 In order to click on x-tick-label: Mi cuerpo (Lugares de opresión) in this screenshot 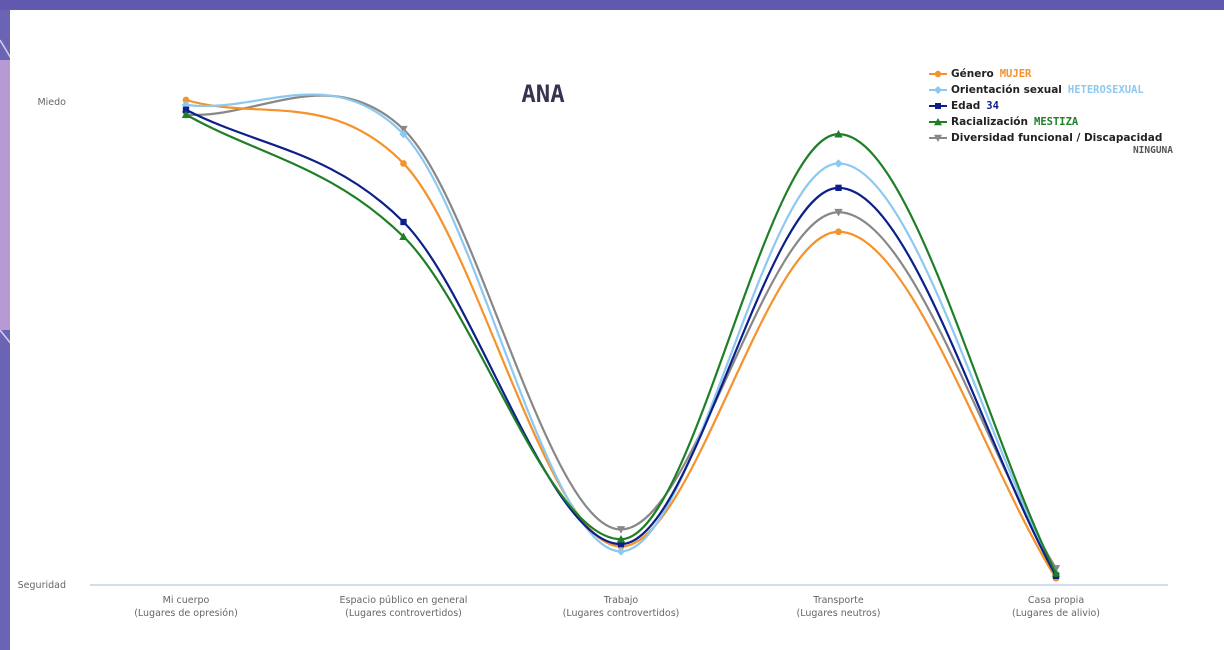, I will do `click(186, 607)`.